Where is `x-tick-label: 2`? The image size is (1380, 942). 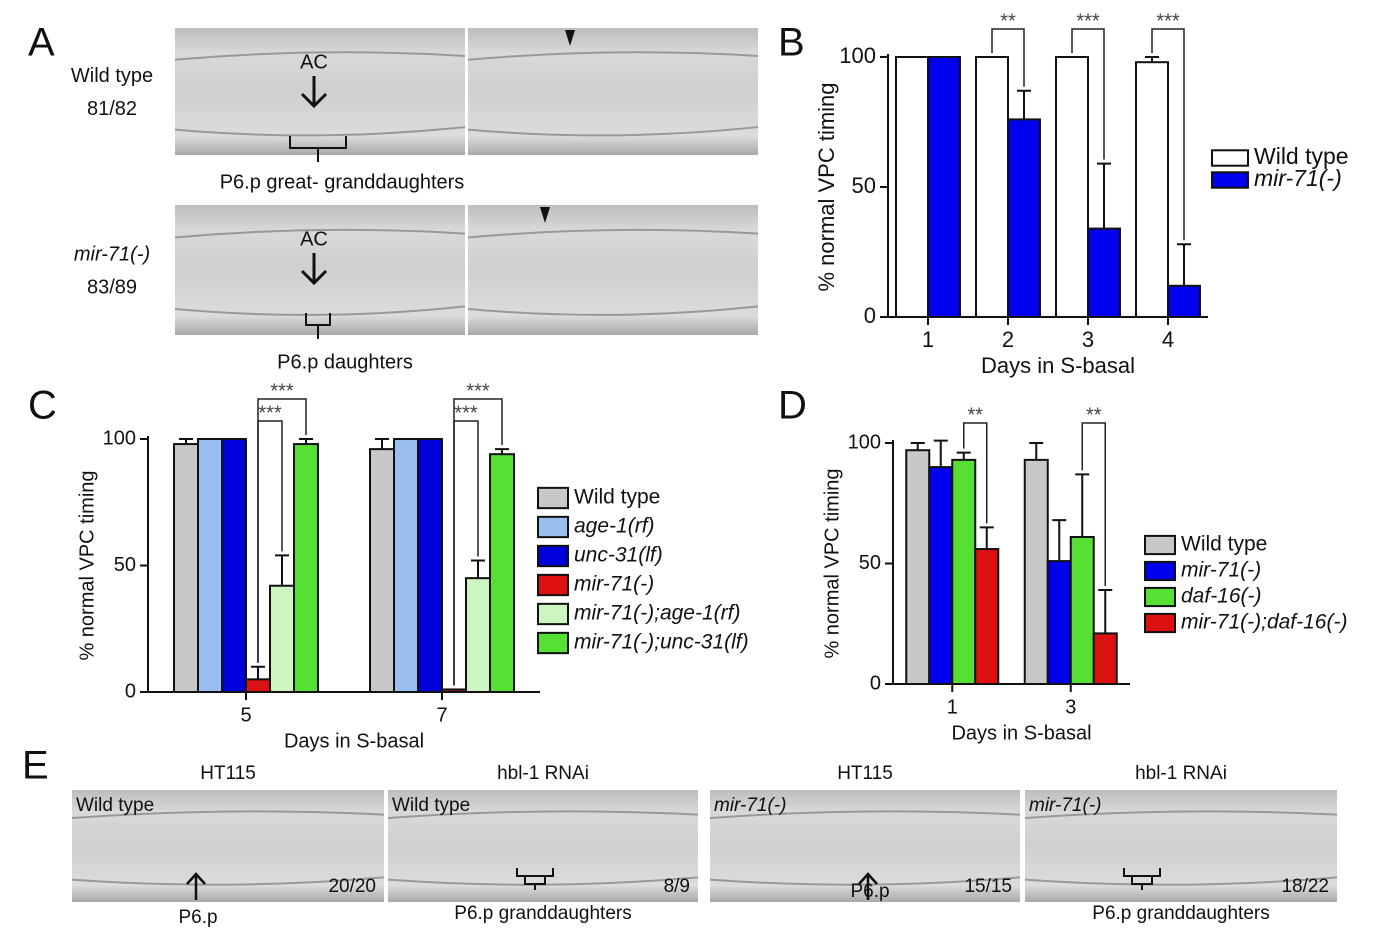
x-tick-label: 2 is located at coordinates (1008, 339).